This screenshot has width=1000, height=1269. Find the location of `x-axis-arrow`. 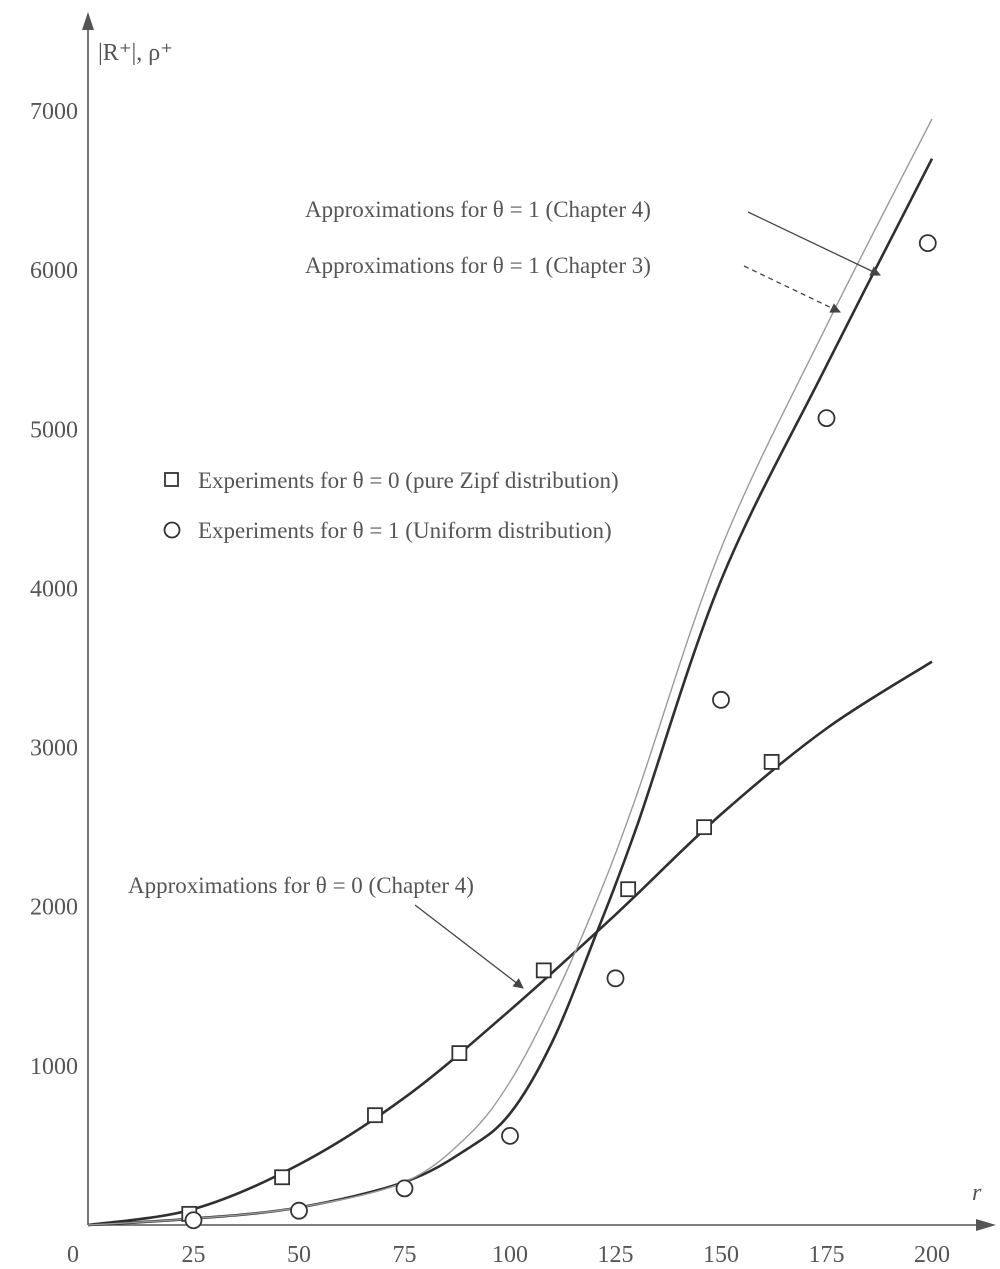

x-axis-arrow is located at coordinates (986, 1225).